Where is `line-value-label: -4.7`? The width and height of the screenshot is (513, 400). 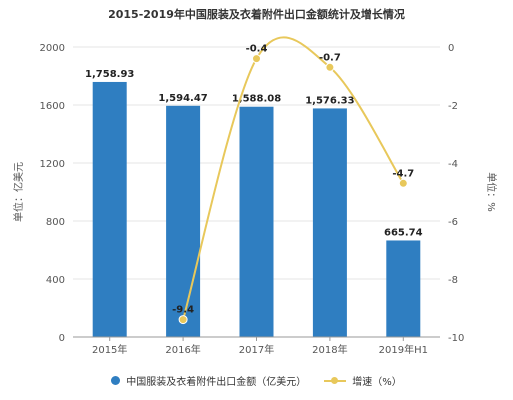 line-value-label: -4.7 is located at coordinates (403, 173).